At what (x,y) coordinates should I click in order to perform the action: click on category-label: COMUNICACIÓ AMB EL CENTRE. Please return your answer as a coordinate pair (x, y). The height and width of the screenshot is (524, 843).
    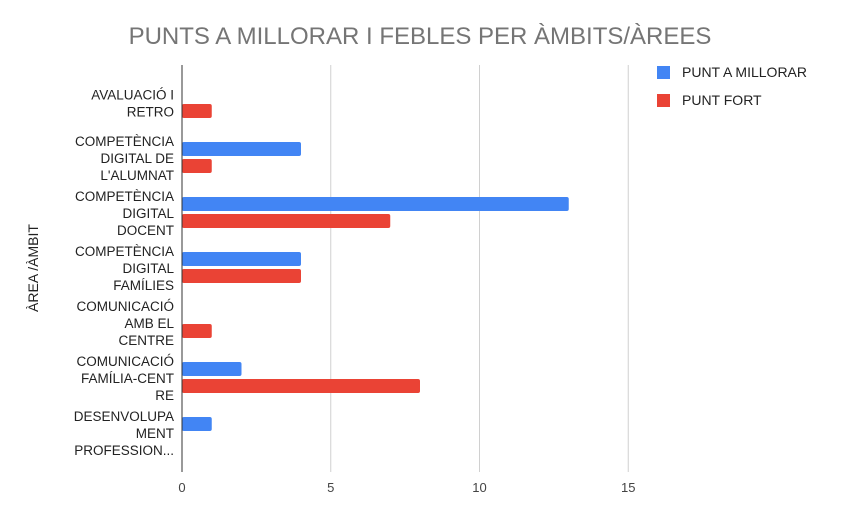
    Looking at the image, I should click on (126, 323).